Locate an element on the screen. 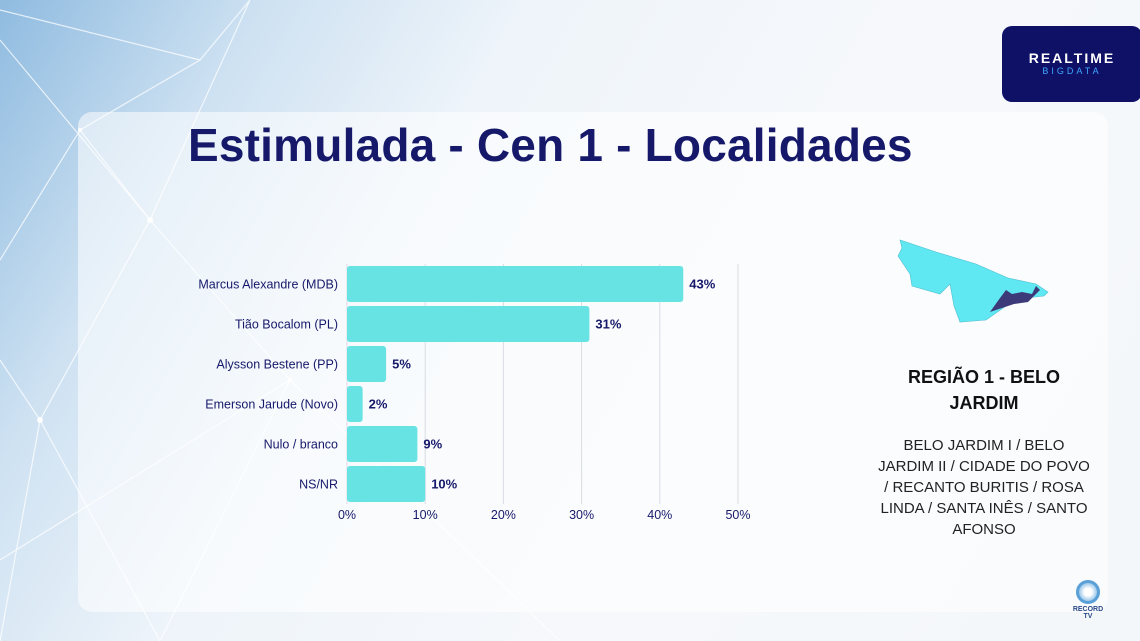 Image resolution: width=1140 pixels, height=641 pixels. category-label: Tião Bocalom (PL) is located at coordinates (286, 325).